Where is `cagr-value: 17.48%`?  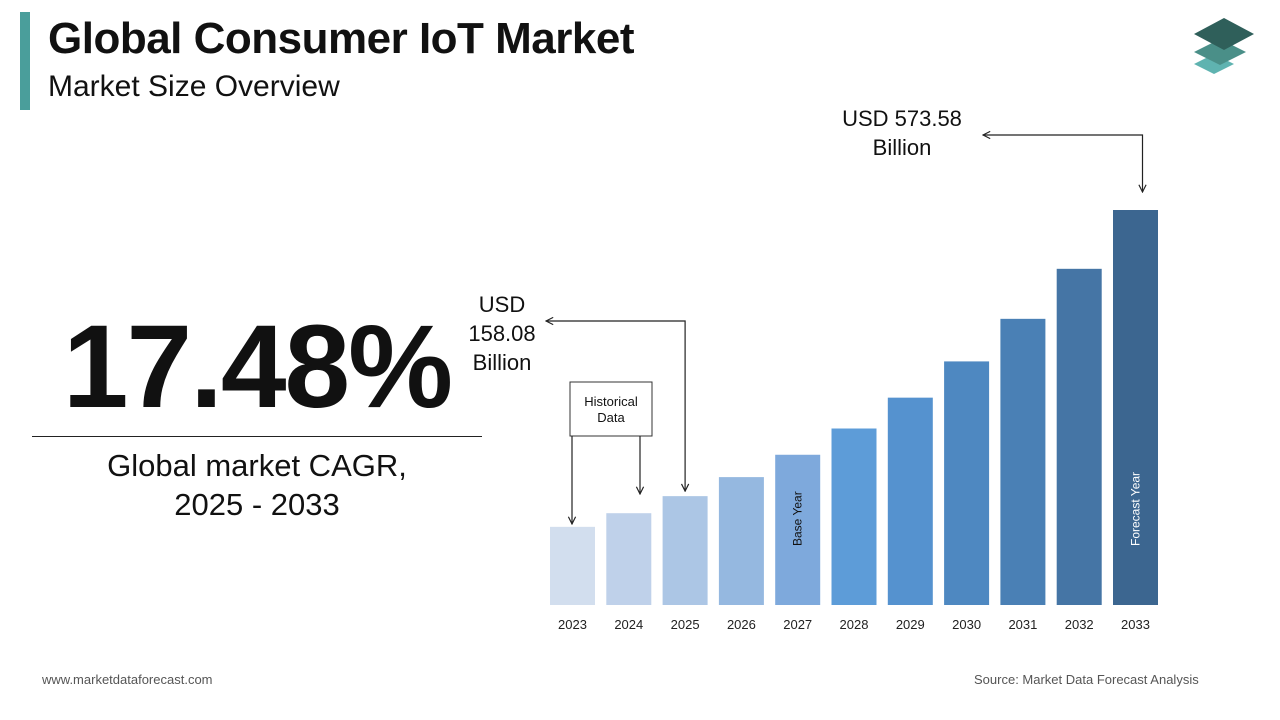 cagr-value: 17.48% is located at coordinates (257, 367).